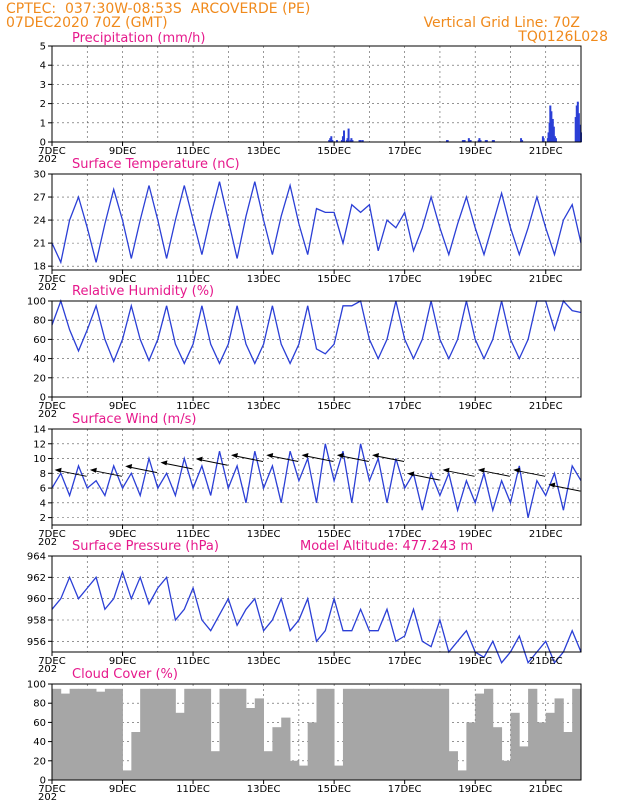 This screenshot has width=618, height=800. Describe the element at coordinates (39, 321) in the screenshot. I see `y-tick-label: 80` at that location.